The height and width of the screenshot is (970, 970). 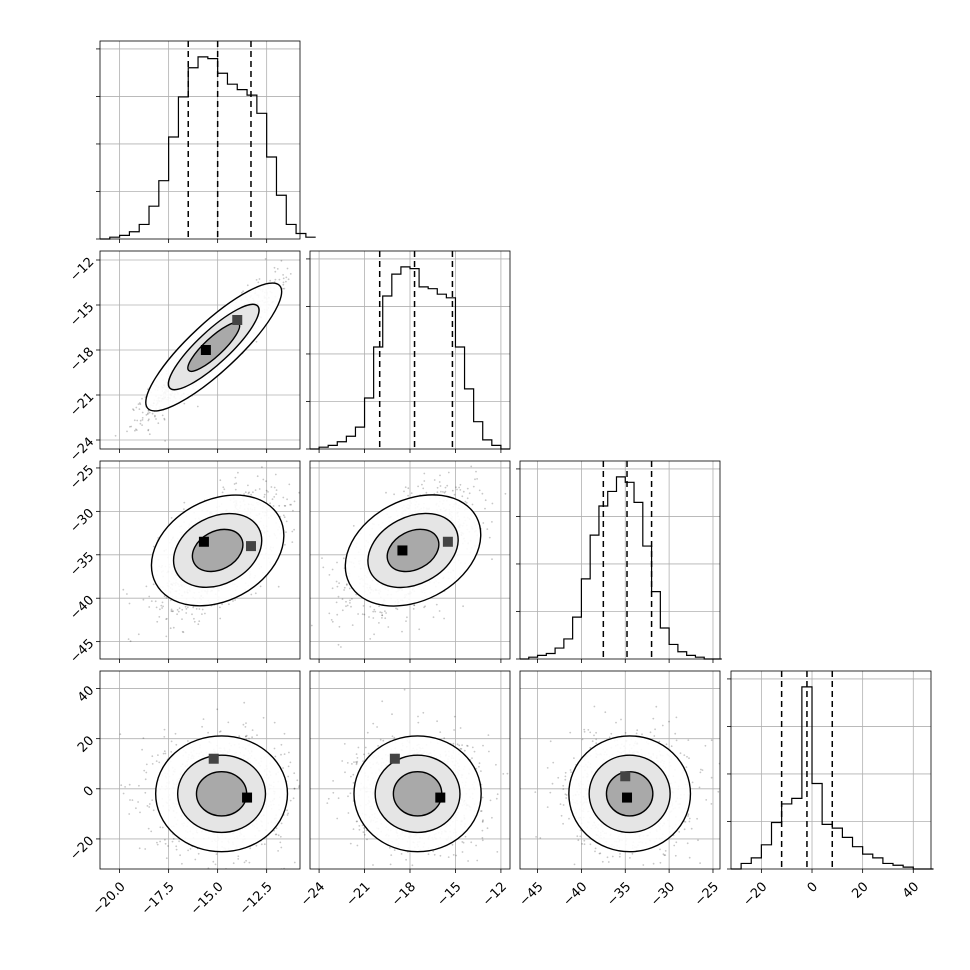 I want to click on xtick-label: −12, so click(x=495, y=894).